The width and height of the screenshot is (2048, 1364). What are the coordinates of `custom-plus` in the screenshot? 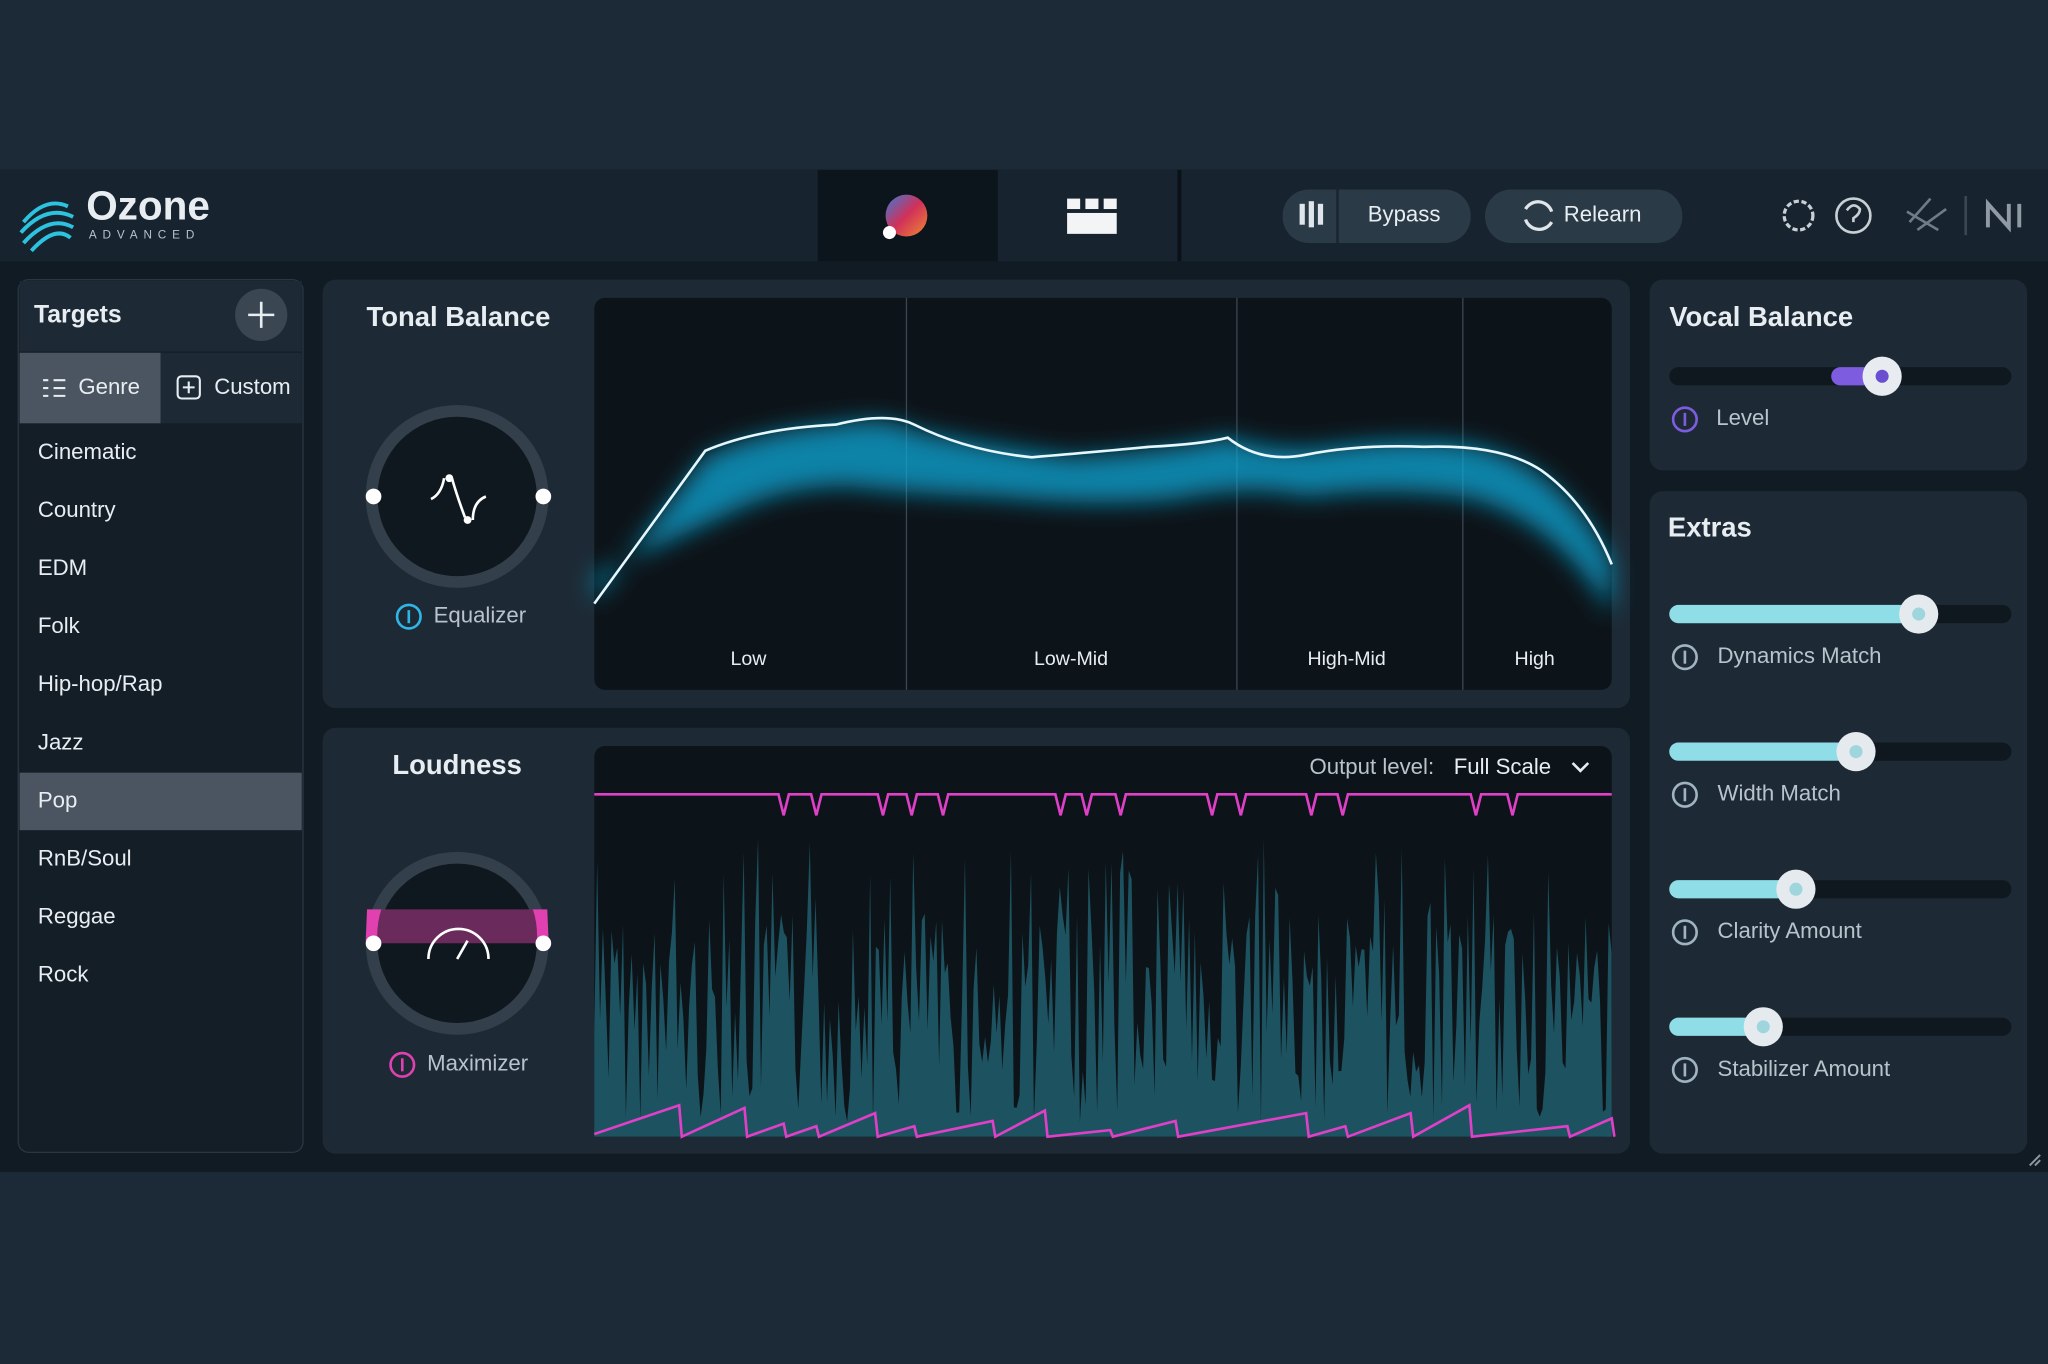 It's located at (188, 387).